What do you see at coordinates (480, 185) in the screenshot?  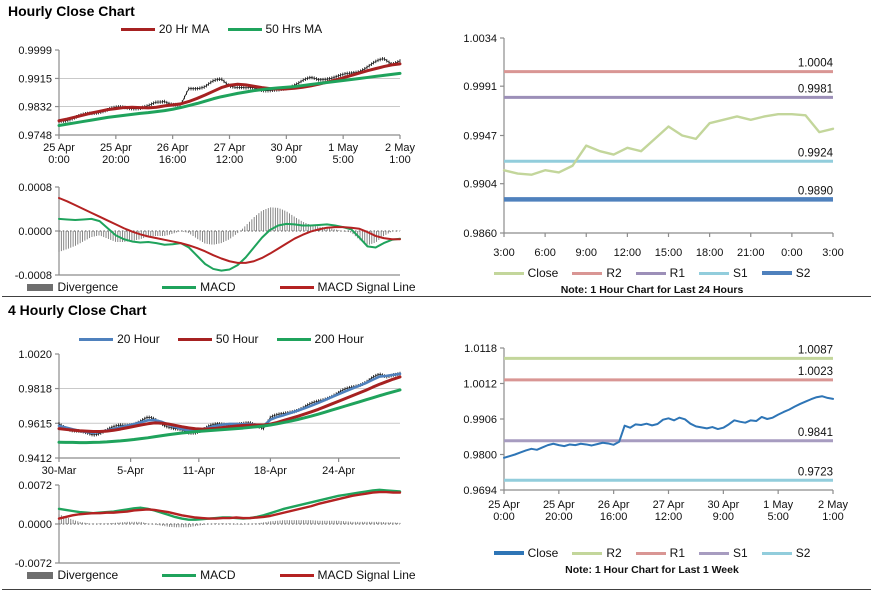 I see `svg-text: 0.9904` at bounding box center [480, 185].